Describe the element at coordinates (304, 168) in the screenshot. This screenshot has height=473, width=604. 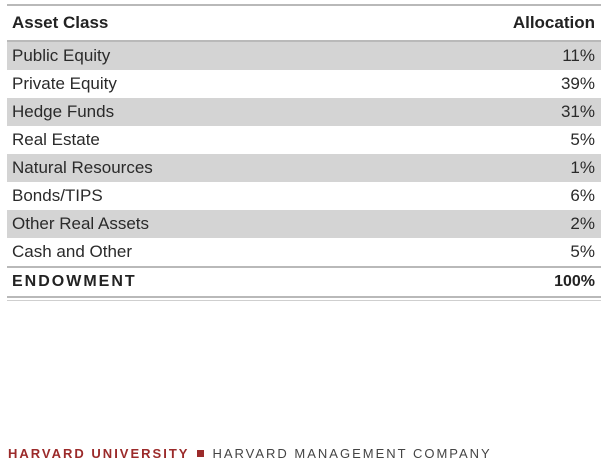
I see `table-row: Natural Resources 1%` at that location.